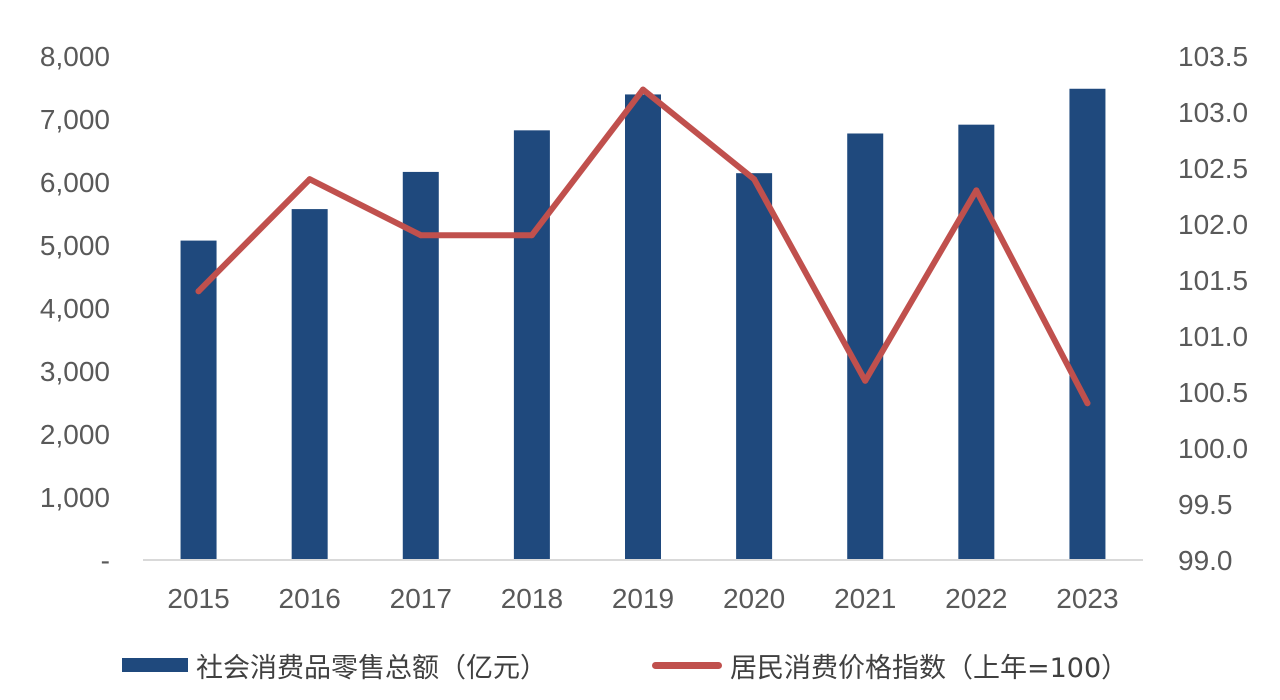  I want to click on bar-2018, so click(531, 345).